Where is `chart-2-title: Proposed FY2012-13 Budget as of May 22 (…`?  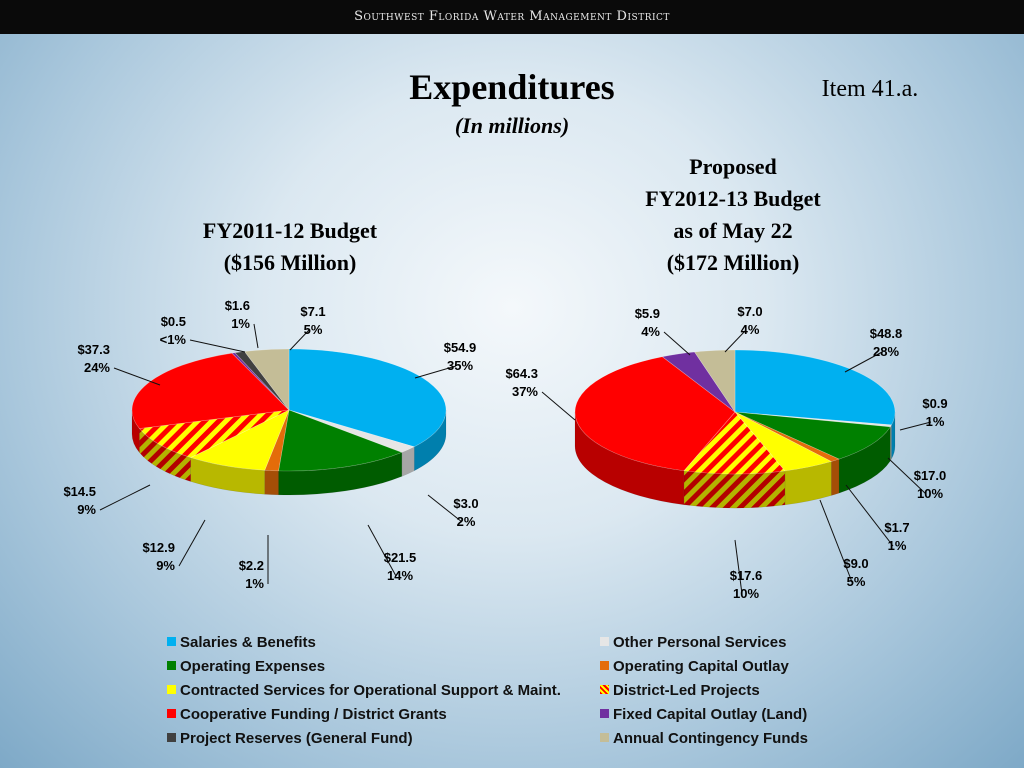
chart-2-title: Proposed FY2012-13 Budget as of May 22 (… is located at coordinates (733, 215).